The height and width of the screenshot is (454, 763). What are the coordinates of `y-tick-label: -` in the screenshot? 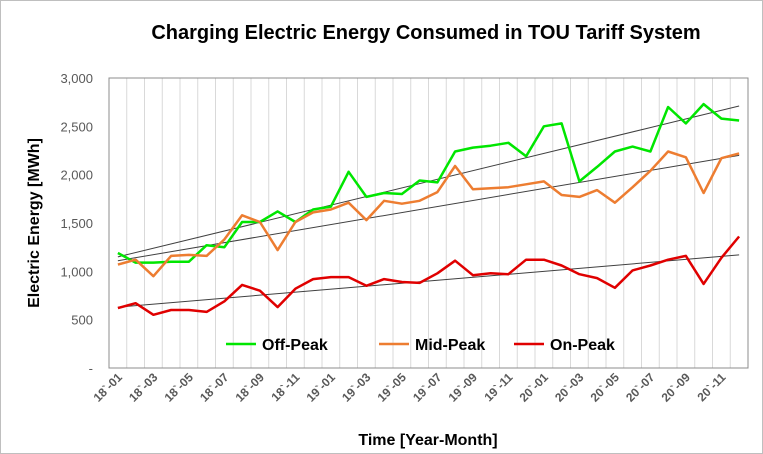 It's located at (91, 368).